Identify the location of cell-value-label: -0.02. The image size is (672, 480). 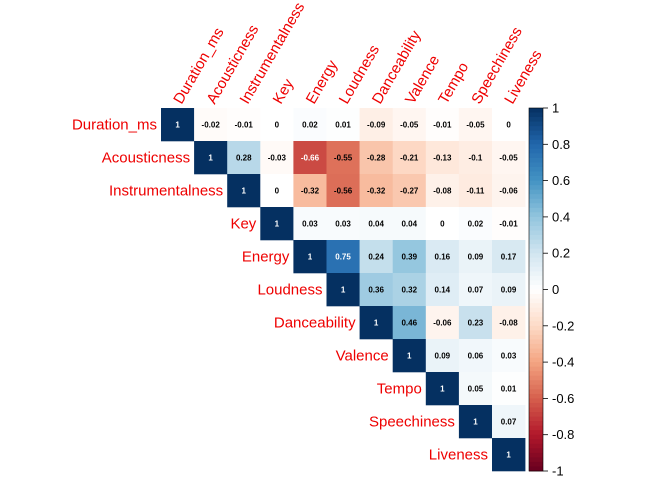
(211, 125).